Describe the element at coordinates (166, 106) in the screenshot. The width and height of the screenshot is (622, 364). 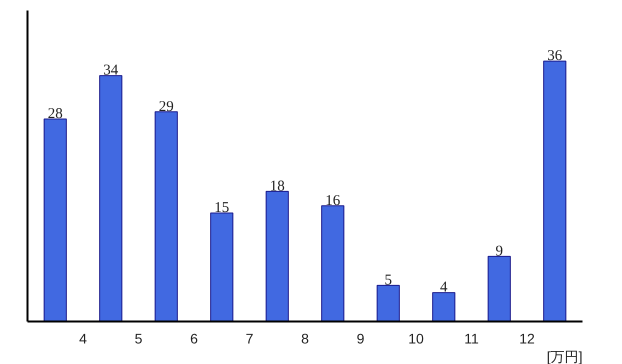
I see `data-label: 29` at that location.